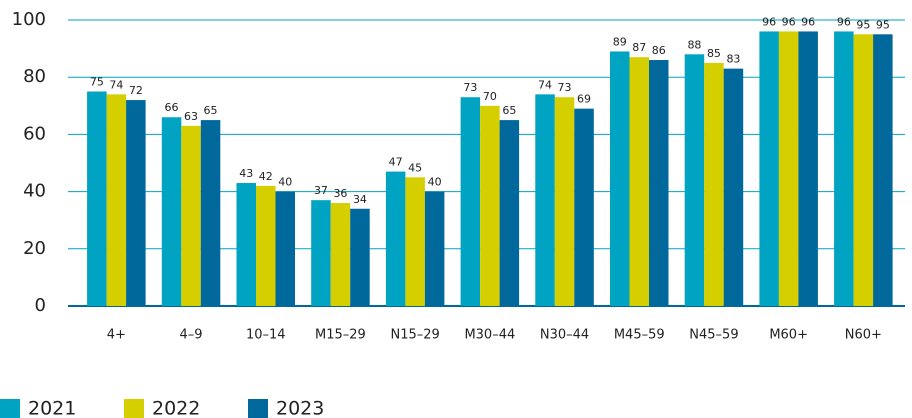 Image resolution: width=912 pixels, height=418 pixels. I want to click on legend-label: 2022, so click(176, 408).